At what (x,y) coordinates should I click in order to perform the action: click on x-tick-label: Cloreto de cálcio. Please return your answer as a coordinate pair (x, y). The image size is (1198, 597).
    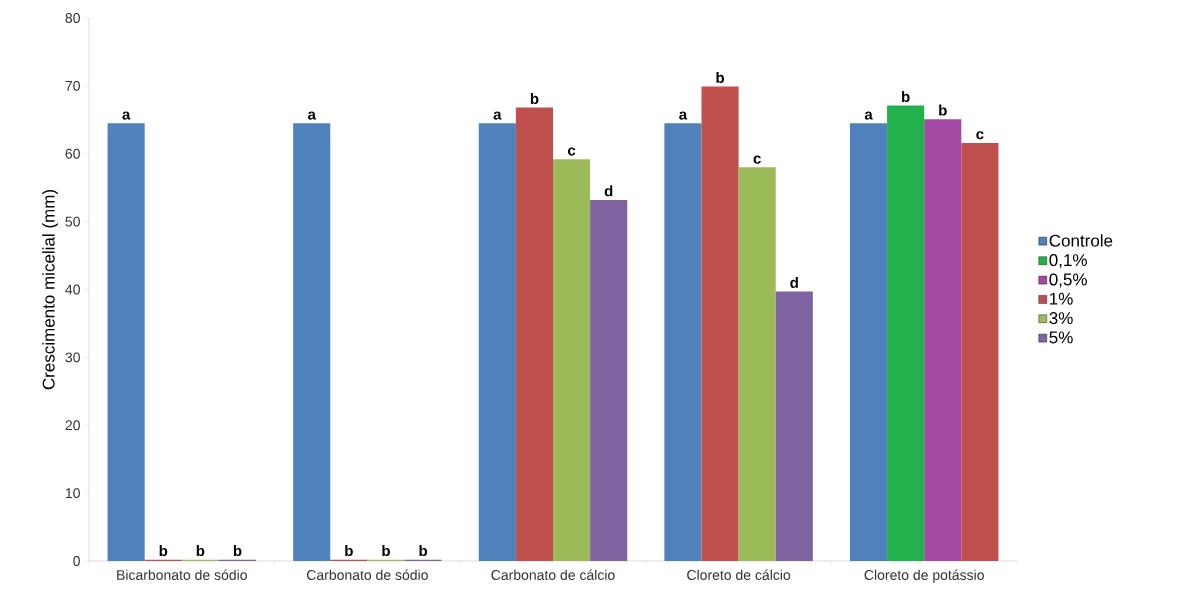
    Looking at the image, I should click on (739, 574).